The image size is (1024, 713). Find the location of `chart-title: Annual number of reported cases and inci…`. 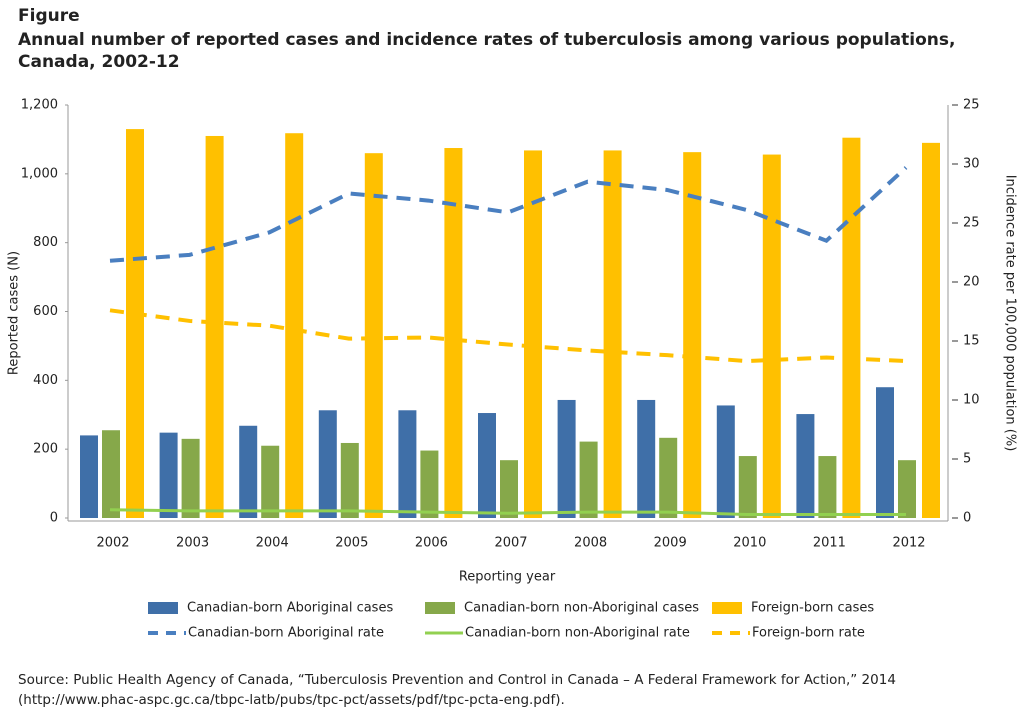

chart-title: Annual number of reported cases and inci… is located at coordinates (486, 40).